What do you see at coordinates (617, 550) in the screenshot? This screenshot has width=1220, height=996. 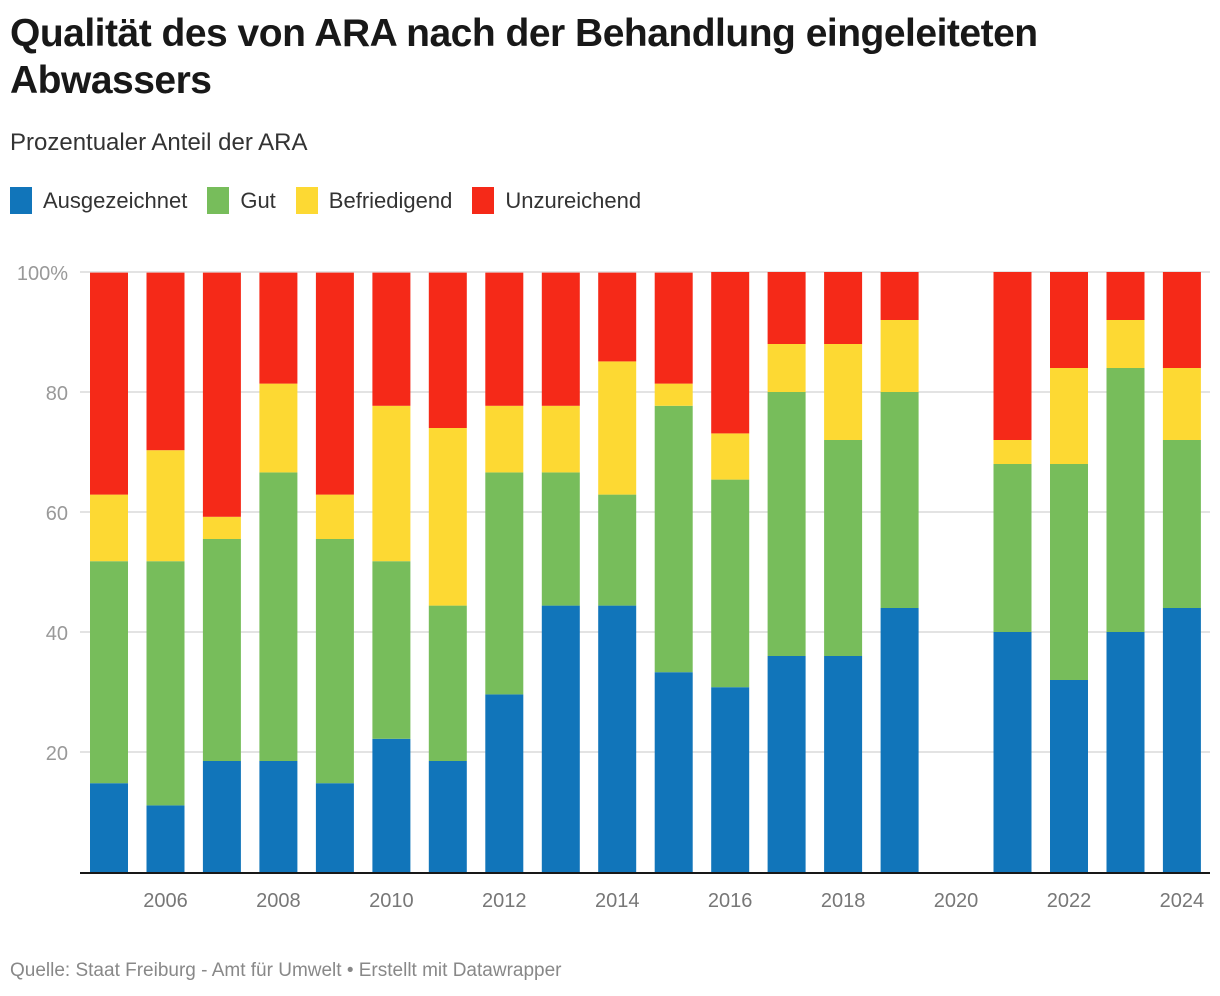 I see `bar-segment-gut-2014` at bounding box center [617, 550].